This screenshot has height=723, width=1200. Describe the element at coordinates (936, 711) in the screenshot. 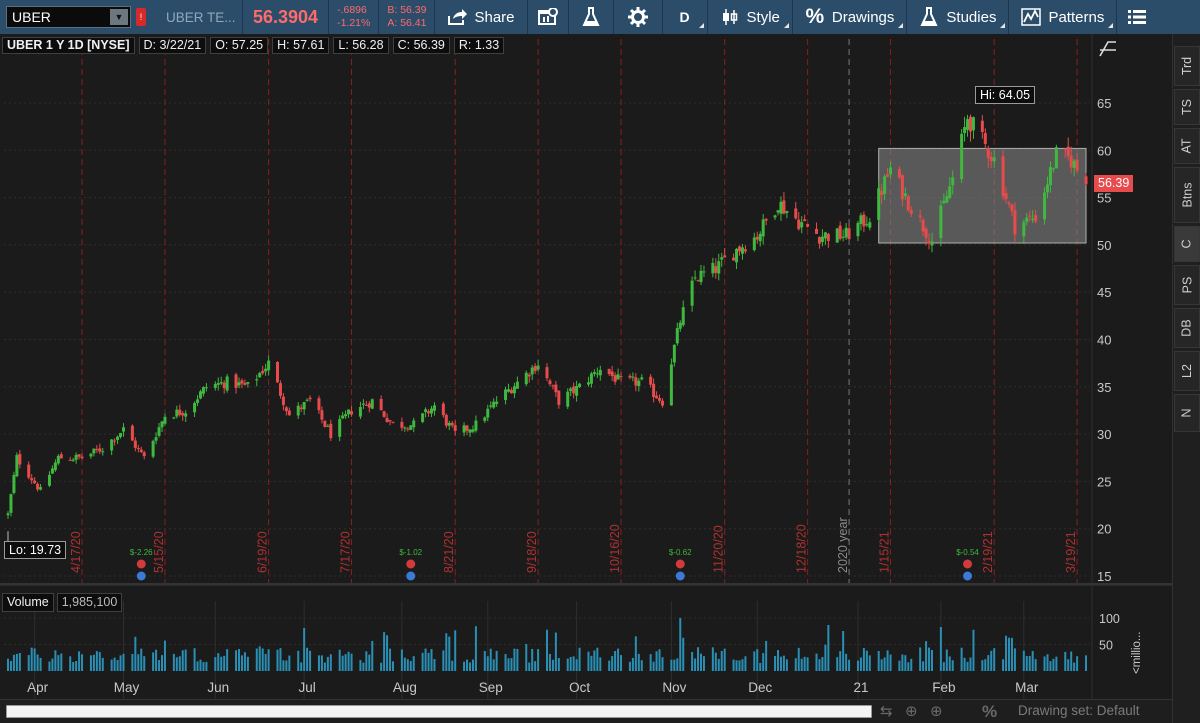

I see `zoom-icon: ⊕` at that location.